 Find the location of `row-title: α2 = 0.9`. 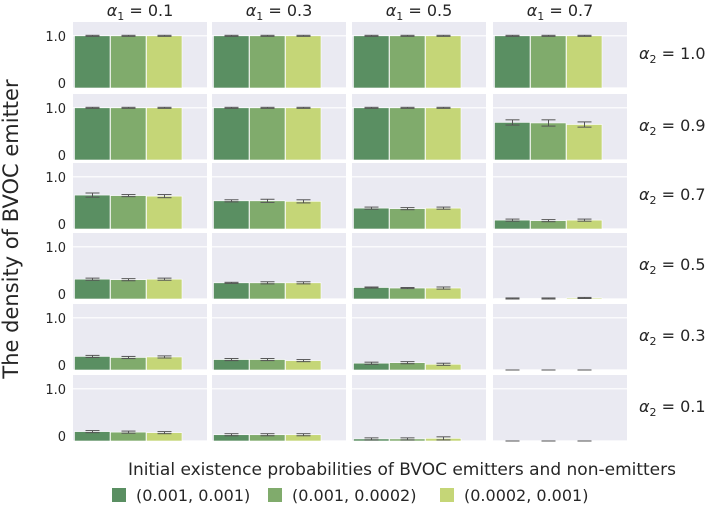

row-title: α2 = 0.9 is located at coordinates (672, 127).